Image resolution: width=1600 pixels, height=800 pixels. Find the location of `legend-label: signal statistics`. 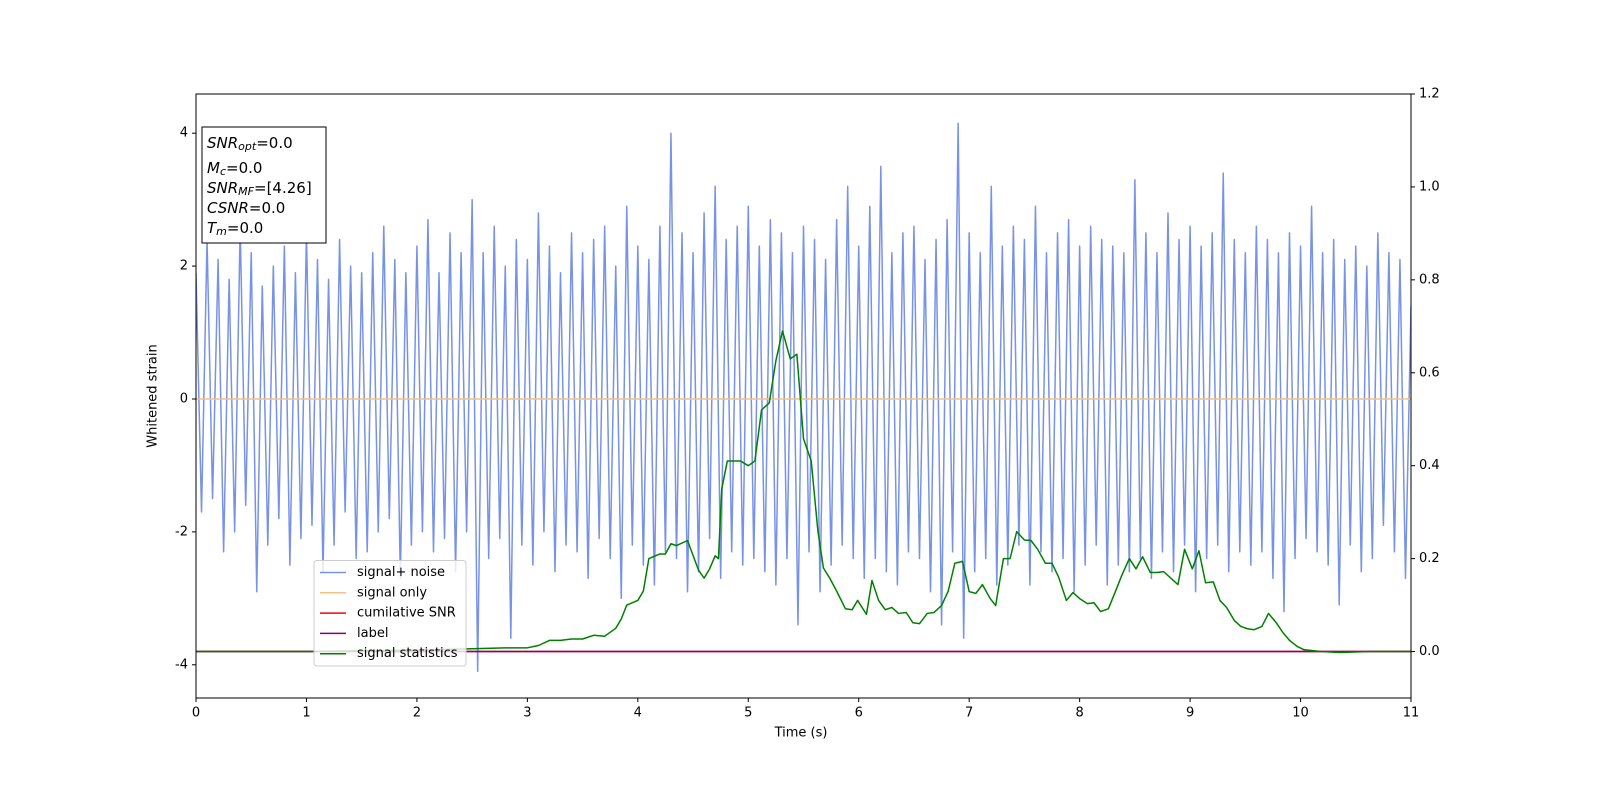

legend-label: signal statistics is located at coordinates (407, 653).